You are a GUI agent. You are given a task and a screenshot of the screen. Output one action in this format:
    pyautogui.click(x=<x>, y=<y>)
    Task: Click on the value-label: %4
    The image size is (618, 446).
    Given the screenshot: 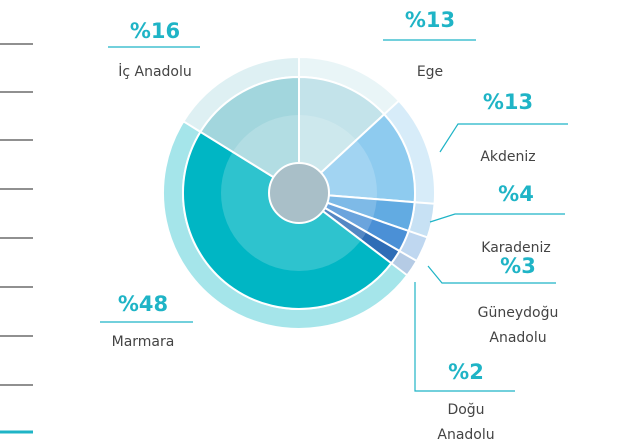 What is the action you would take?
    pyautogui.click(x=516, y=194)
    